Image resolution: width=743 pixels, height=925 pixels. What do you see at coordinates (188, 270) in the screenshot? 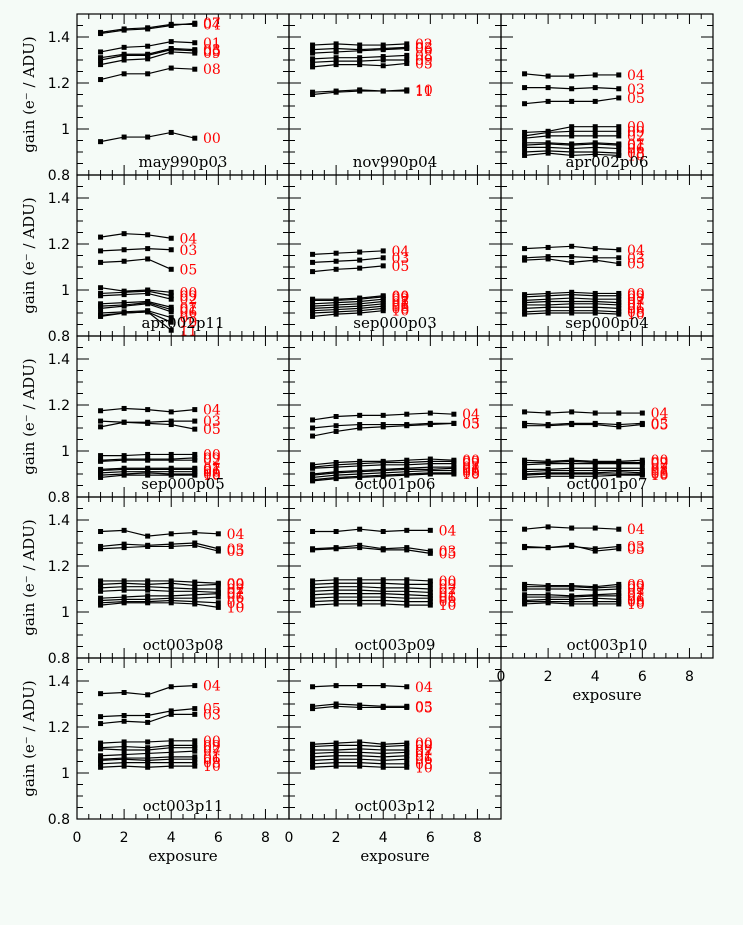
I see `series-label: 05` at bounding box center [188, 270].